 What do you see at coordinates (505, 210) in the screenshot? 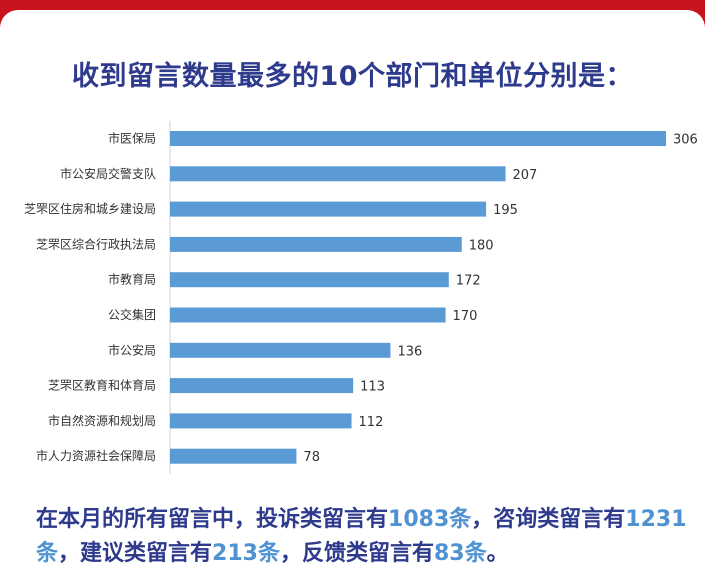
I see `value-label: 195` at bounding box center [505, 210].